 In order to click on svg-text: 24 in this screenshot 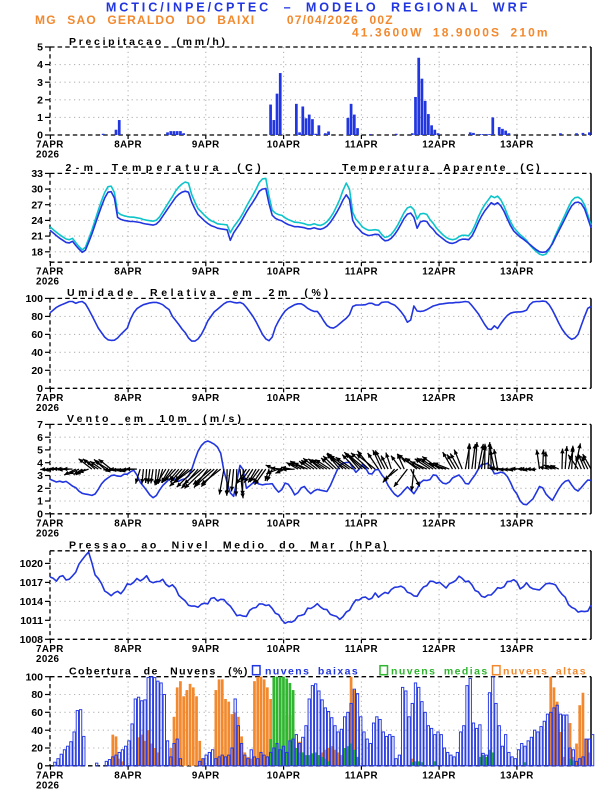, I will do `click(37, 221)`.